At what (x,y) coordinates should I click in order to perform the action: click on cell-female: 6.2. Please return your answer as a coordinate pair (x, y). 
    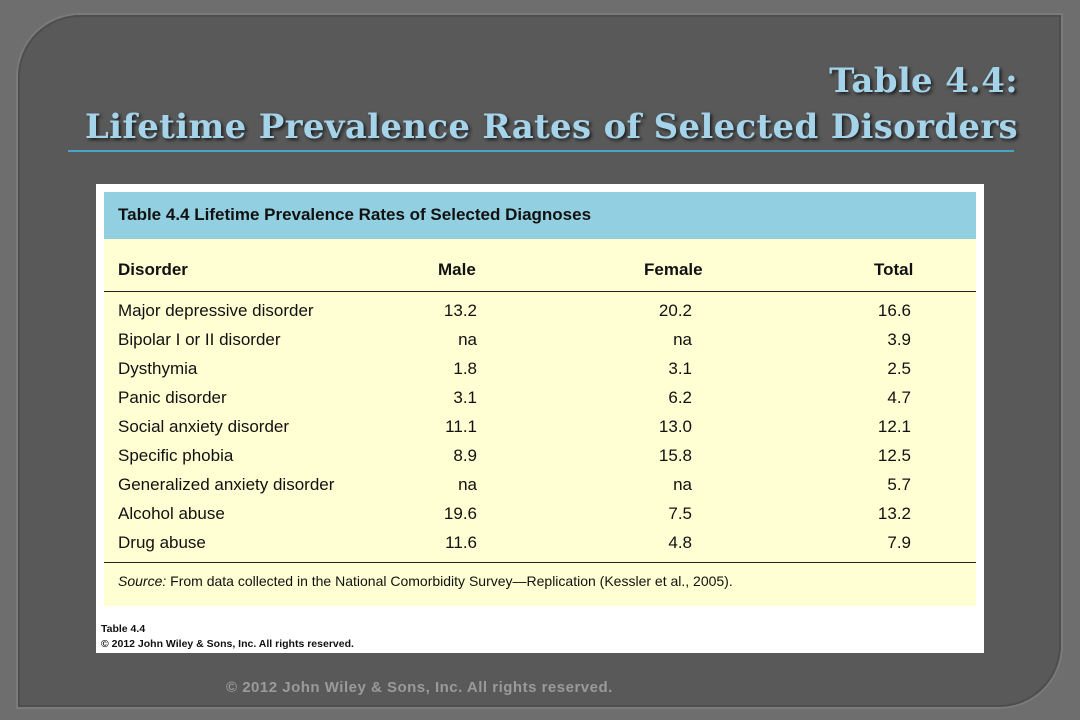
    Looking at the image, I should click on (680, 397).